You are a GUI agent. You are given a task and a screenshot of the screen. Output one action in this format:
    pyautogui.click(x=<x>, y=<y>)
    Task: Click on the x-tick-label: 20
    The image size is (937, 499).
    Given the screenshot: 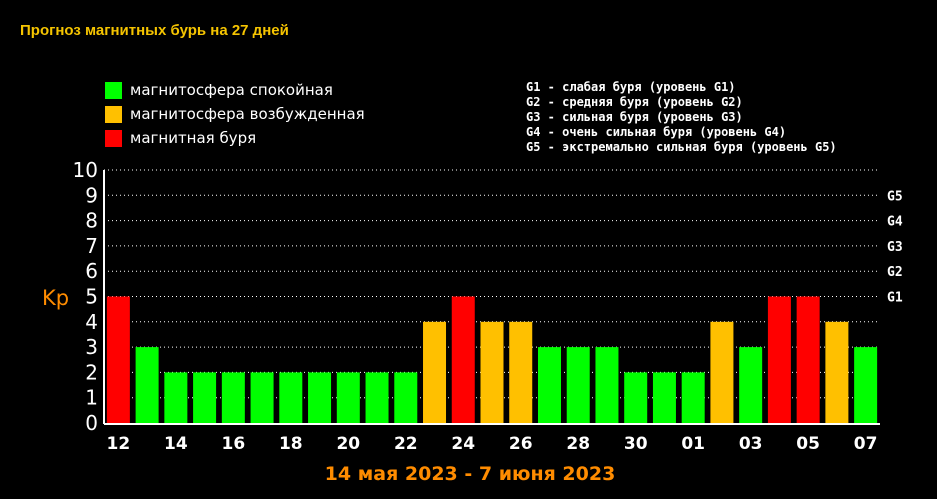 What is the action you would take?
    pyautogui.click(x=348, y=444)
    